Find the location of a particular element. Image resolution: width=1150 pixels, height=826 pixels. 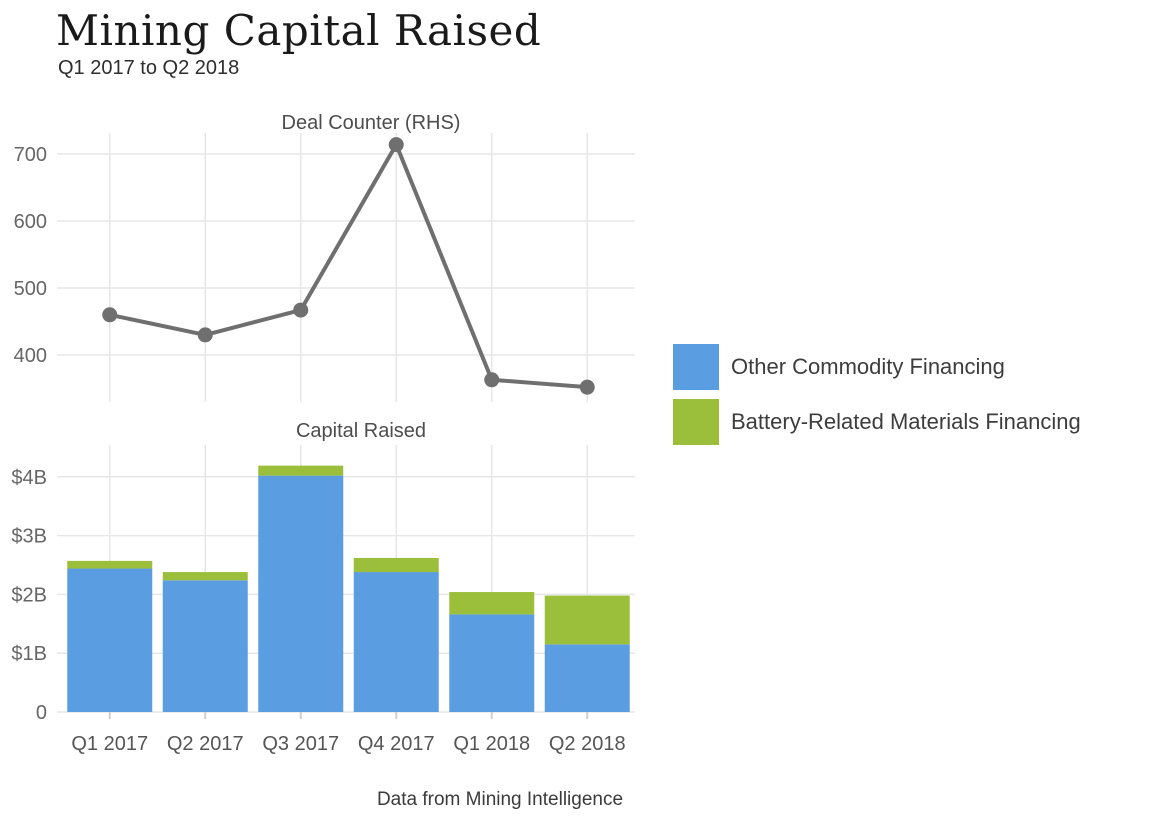

y-tick-label: 500 is located at coordinates (30, 289).